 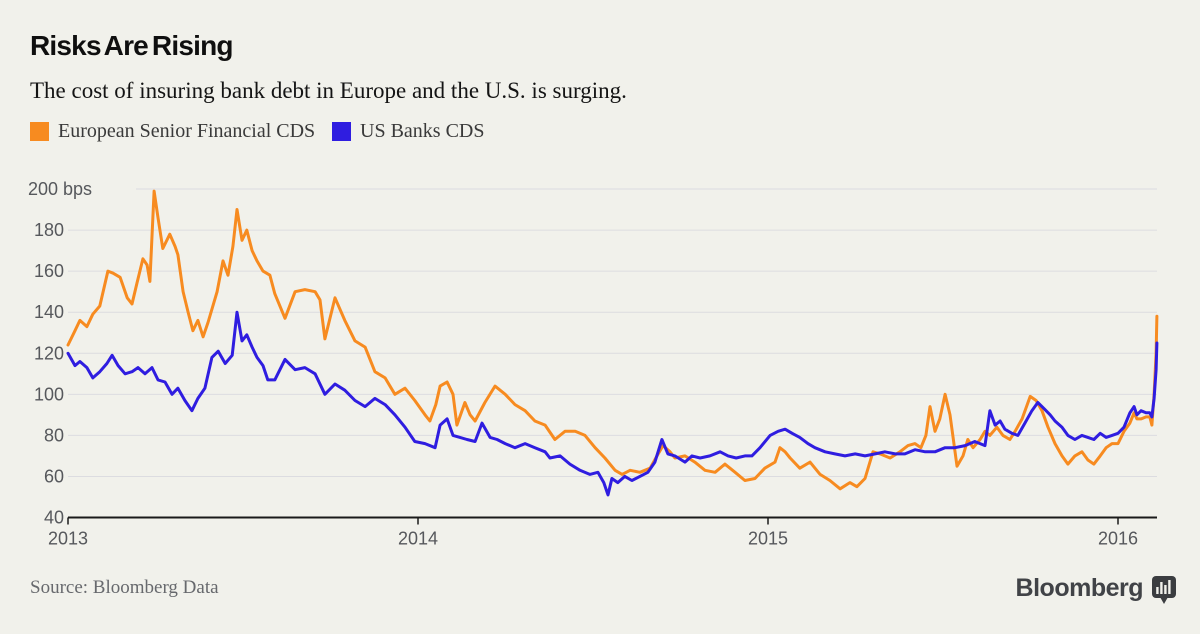 What do you see at coordinates (54, 476) in the screenshot?
I see `y-axis-label-60: 60` at bounding box center [54, 476].